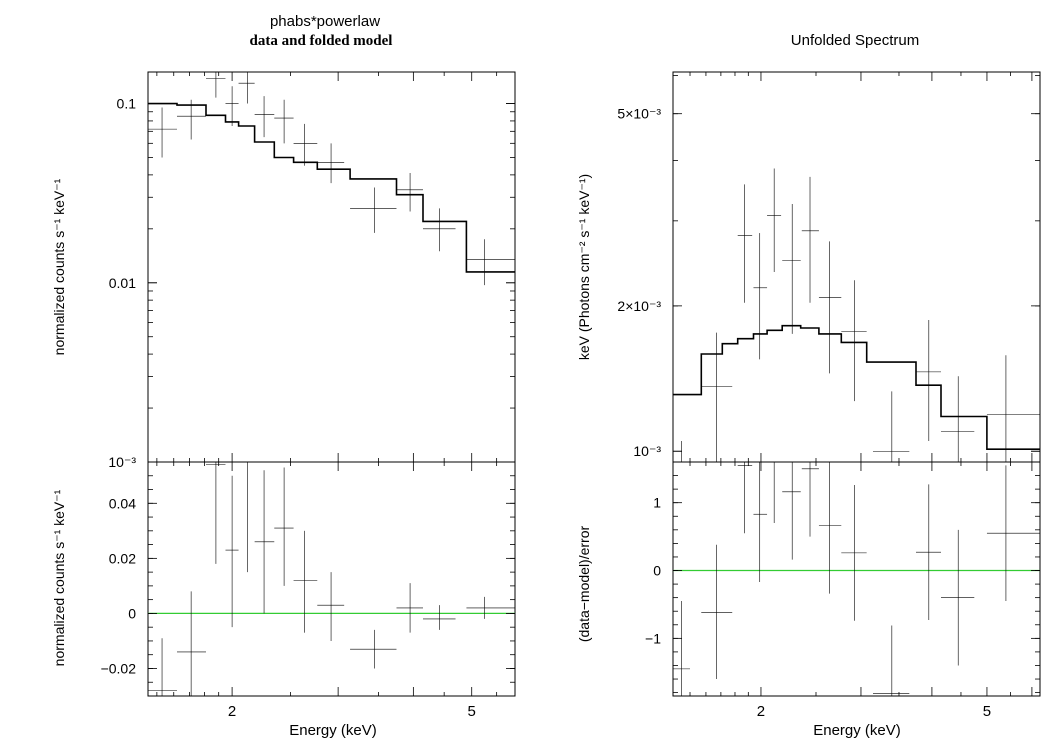 Image resolution: width=1042 pixels, height=740 pixels. I want to click on p4-xtick-label: 5, so click(987, 711).